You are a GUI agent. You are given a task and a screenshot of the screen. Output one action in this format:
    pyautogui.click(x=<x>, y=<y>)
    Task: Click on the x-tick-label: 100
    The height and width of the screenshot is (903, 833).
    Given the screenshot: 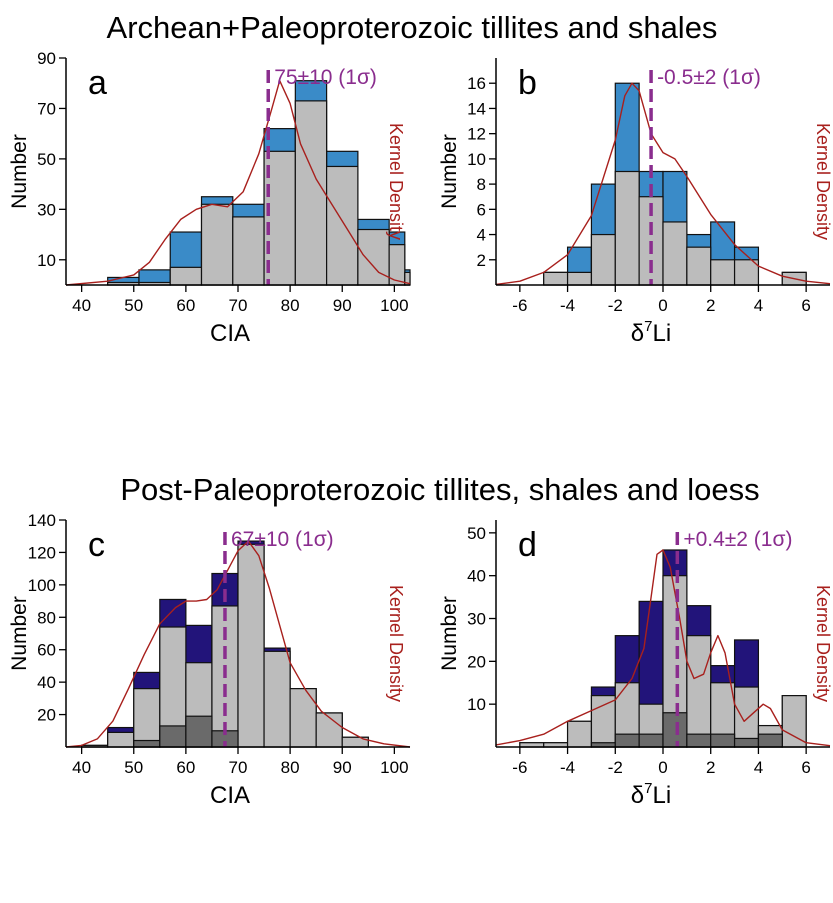 What is the action you would take?
    pyautogui.click(x=394, y=305)
    